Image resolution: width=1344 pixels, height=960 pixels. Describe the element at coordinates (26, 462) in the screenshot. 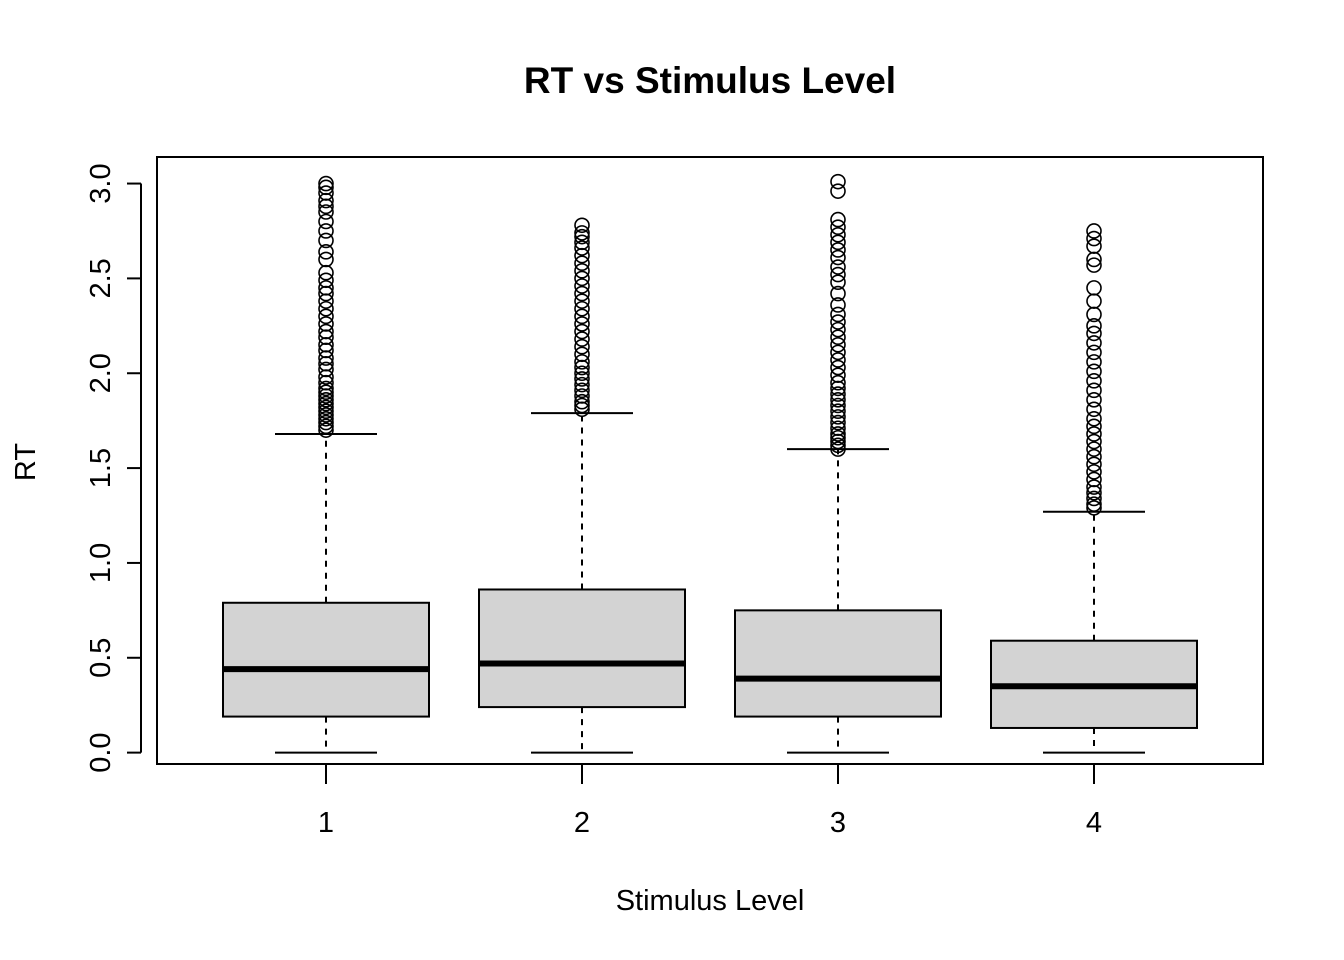

I see `y-axis-title: RT` at that location.